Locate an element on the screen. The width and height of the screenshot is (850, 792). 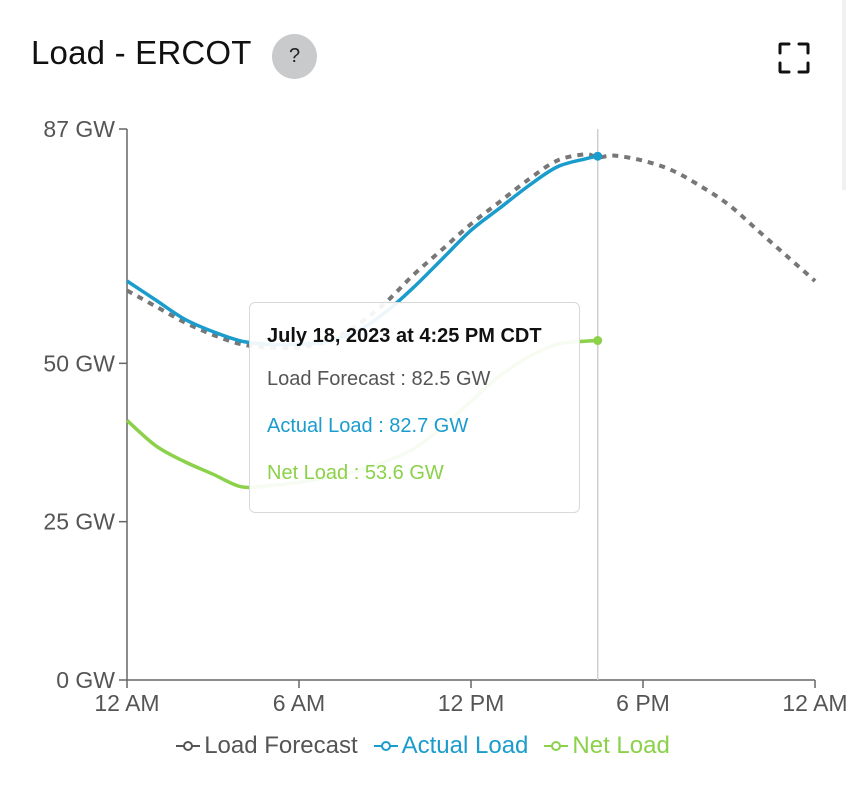
help-button: ? is located at coordinates (294, 56).